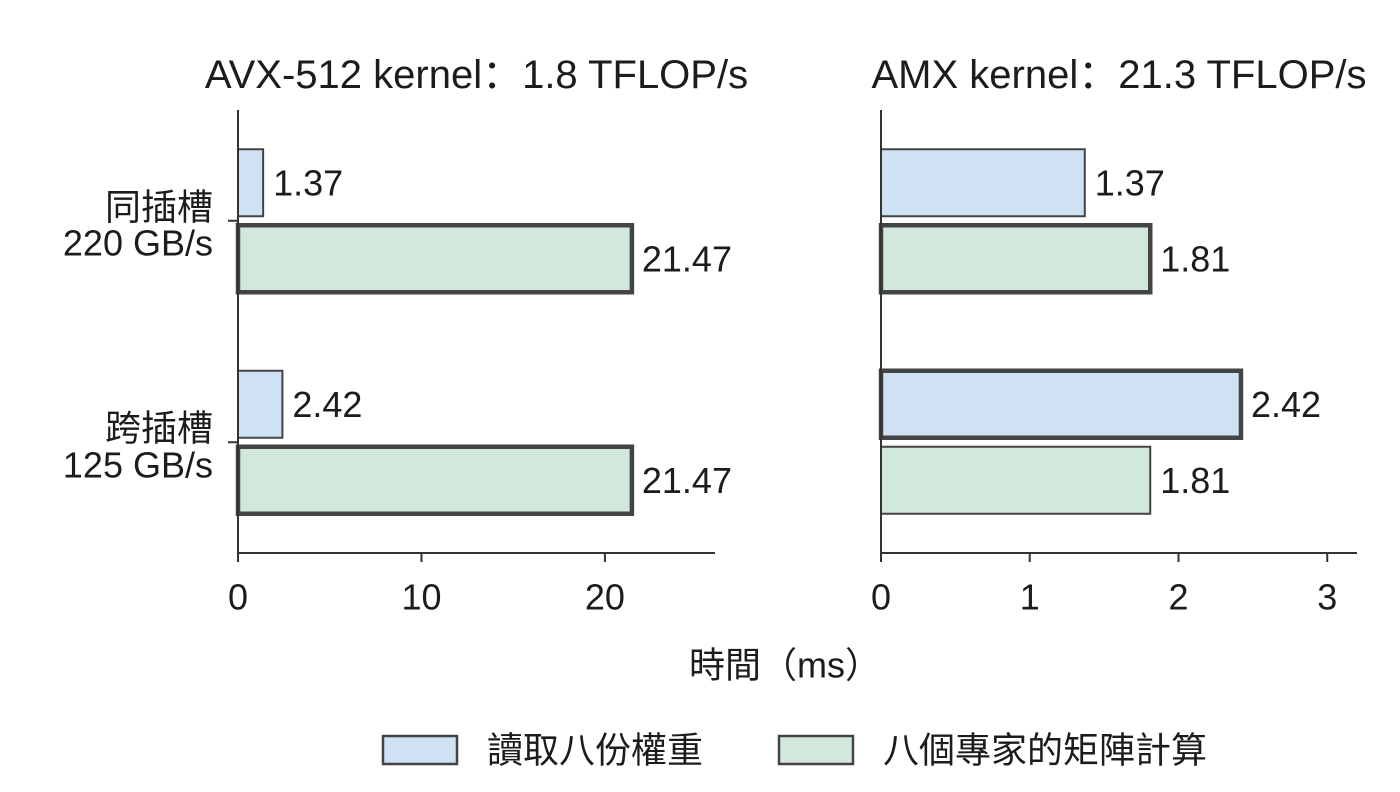 This screenshot has width=1400, height=792. What do you see at coordinates (1286, 404) in the screenshot?
I see `value-label-read-weights-cross-socket-amx: 2.42` at bounding box center [1286, 404].